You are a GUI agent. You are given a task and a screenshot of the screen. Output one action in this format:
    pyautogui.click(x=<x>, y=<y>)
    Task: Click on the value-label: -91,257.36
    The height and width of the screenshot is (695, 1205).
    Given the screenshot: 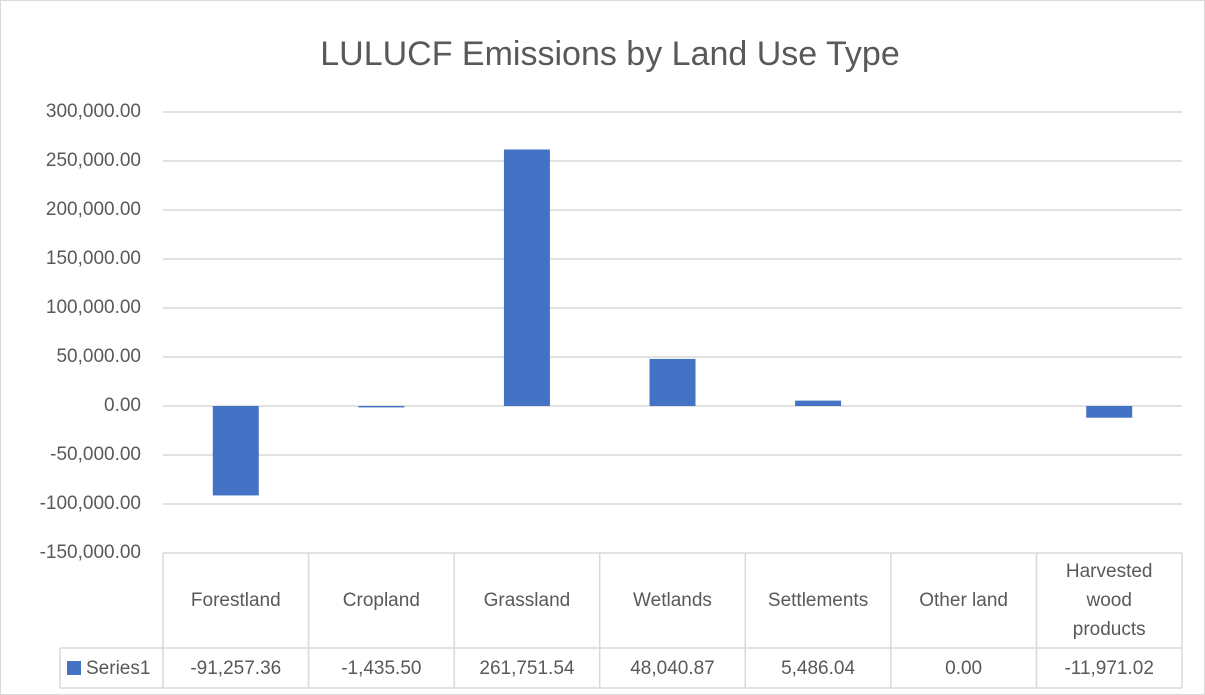 What is the action you would take?
    pyautogui.click(x=236, y=668)
    